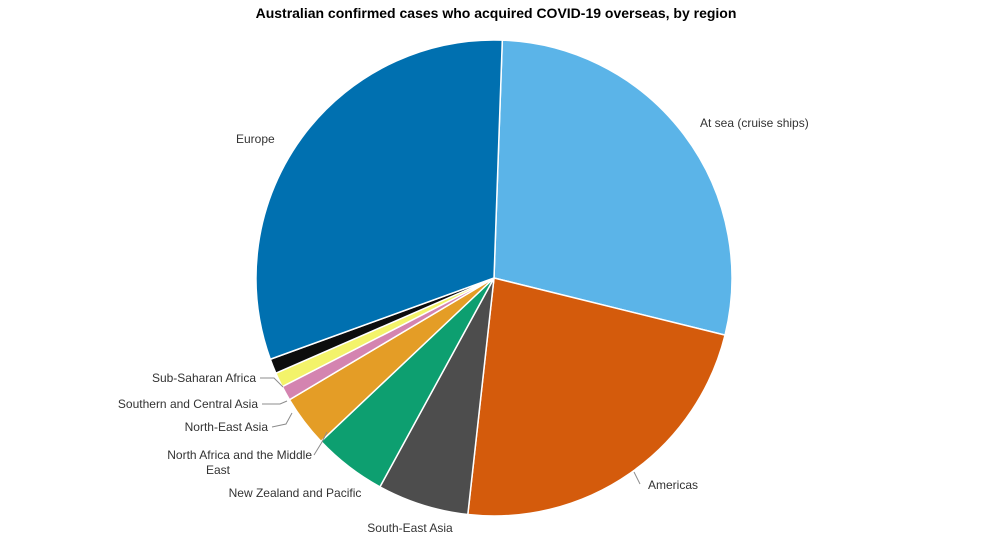 This screenshot has height=558, width=992. I want to click on leader-line-sub-saharan-africa, so click(272, 382).